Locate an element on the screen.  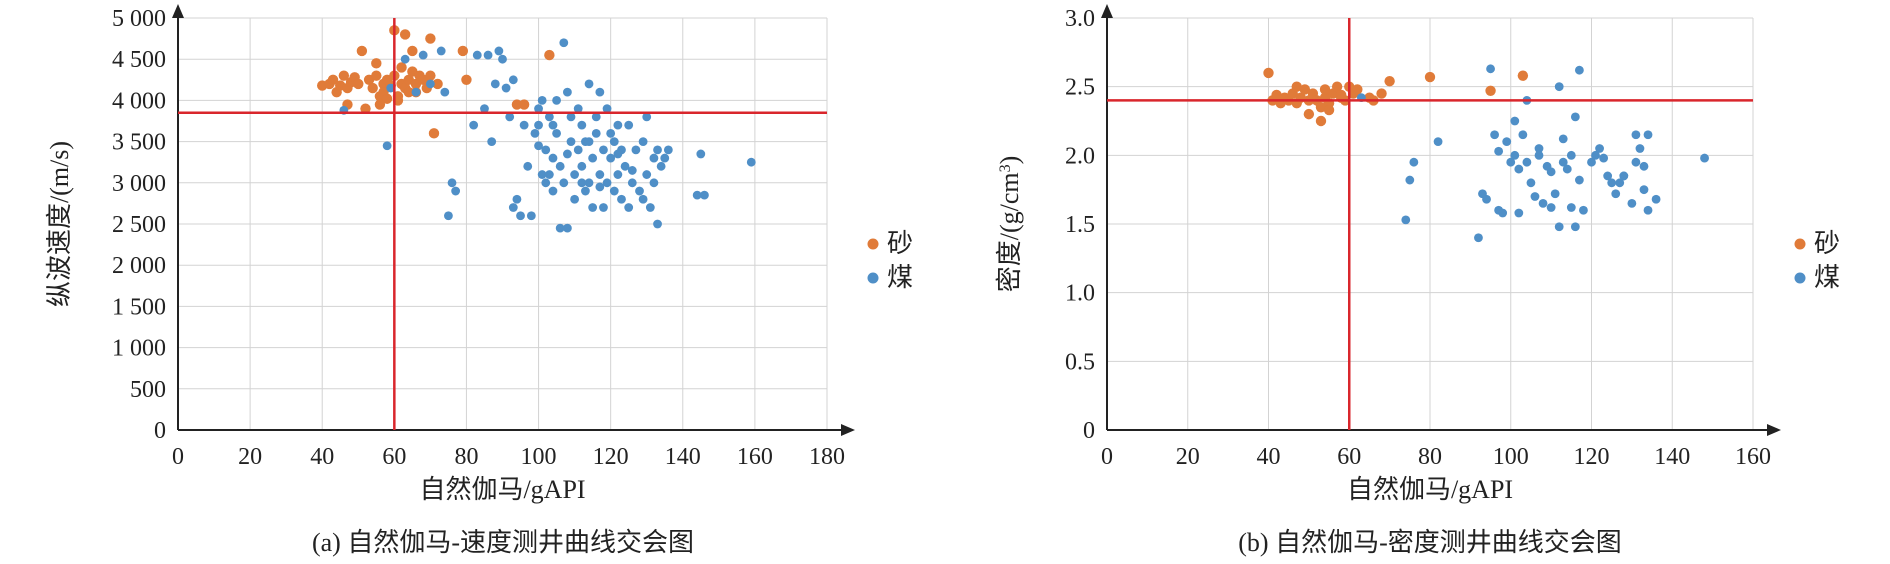
legend-label-sand: 砂 is located at coordinates (1827, 243).